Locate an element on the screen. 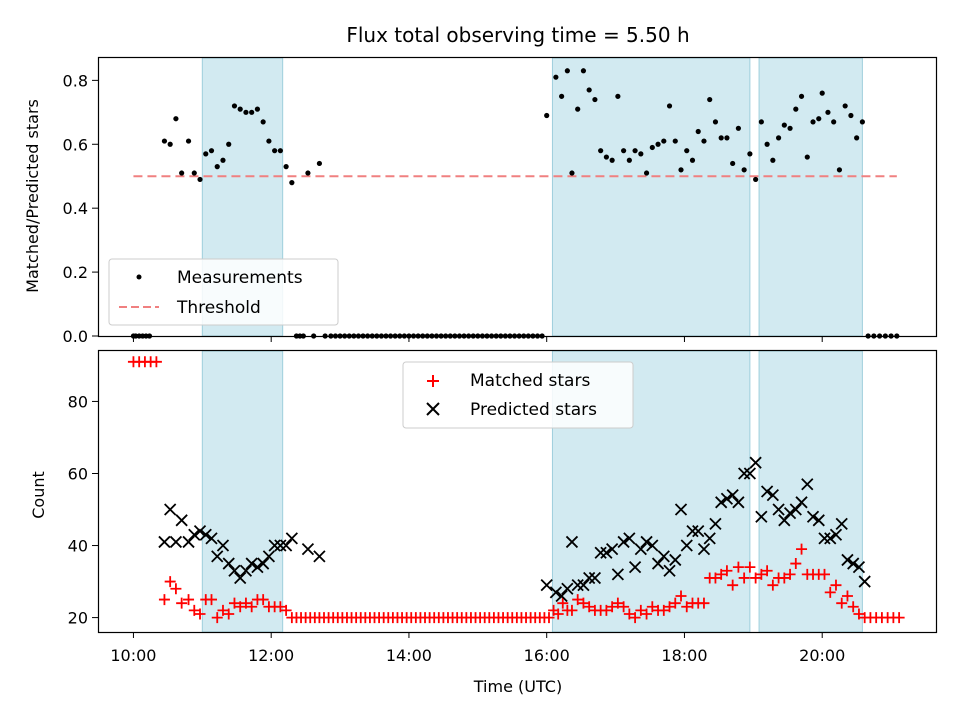 The image size is (960, 720). y-tick-label: 20 is located at coordinates (78, 618).